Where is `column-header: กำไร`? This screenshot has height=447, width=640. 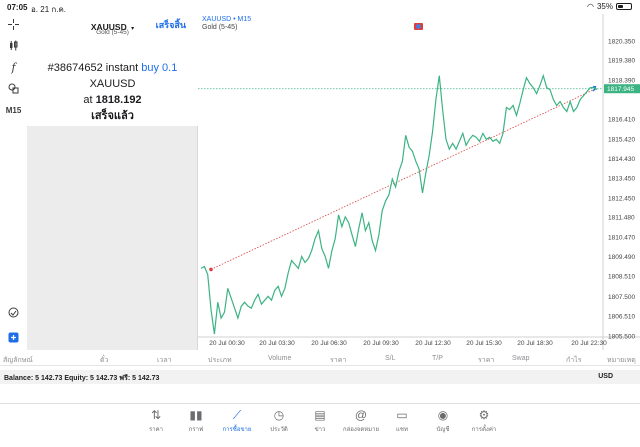
column-header: กำไร is located at coordinates (574, 360).